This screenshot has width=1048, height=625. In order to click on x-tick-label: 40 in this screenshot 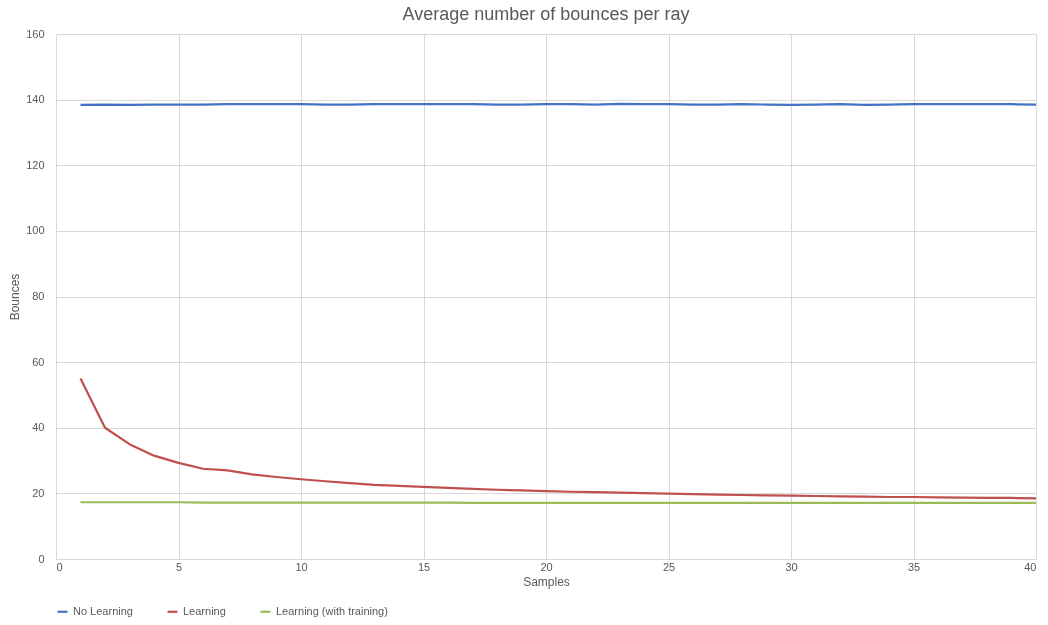, I will do `click(1030, 566)`.